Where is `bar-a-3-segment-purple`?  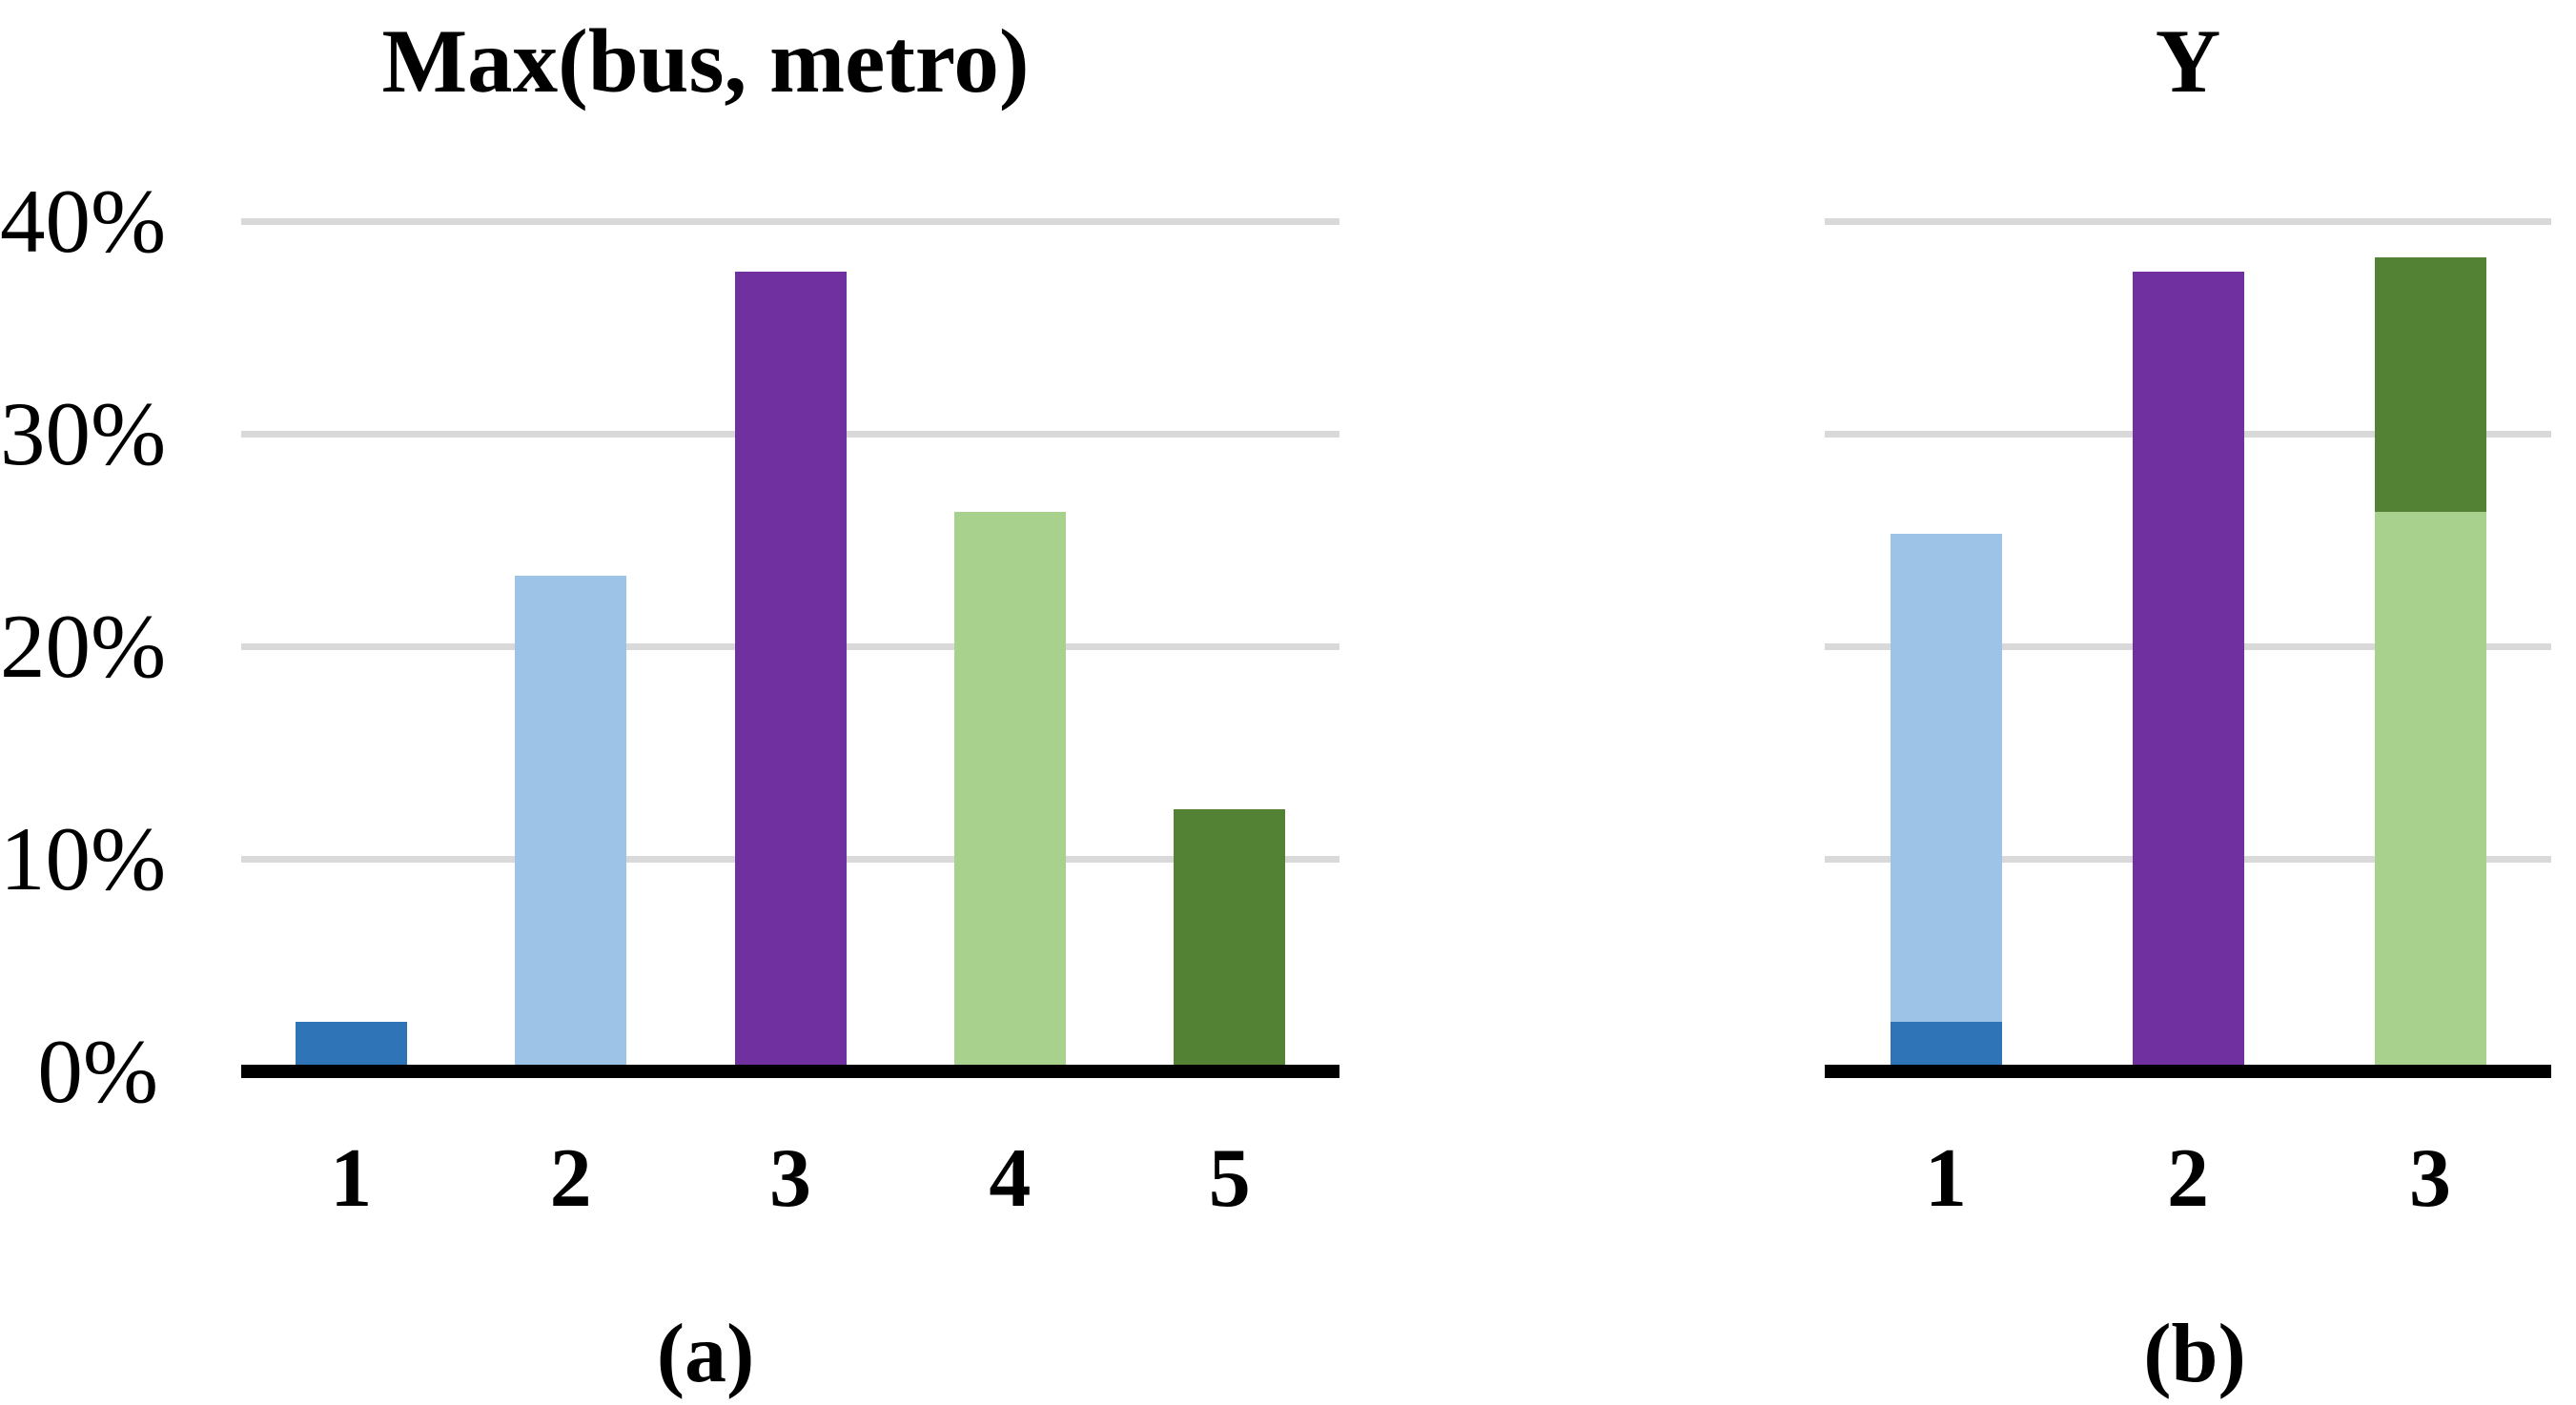 bar-a-3-segment-purple is located at coordinates (790, 668).